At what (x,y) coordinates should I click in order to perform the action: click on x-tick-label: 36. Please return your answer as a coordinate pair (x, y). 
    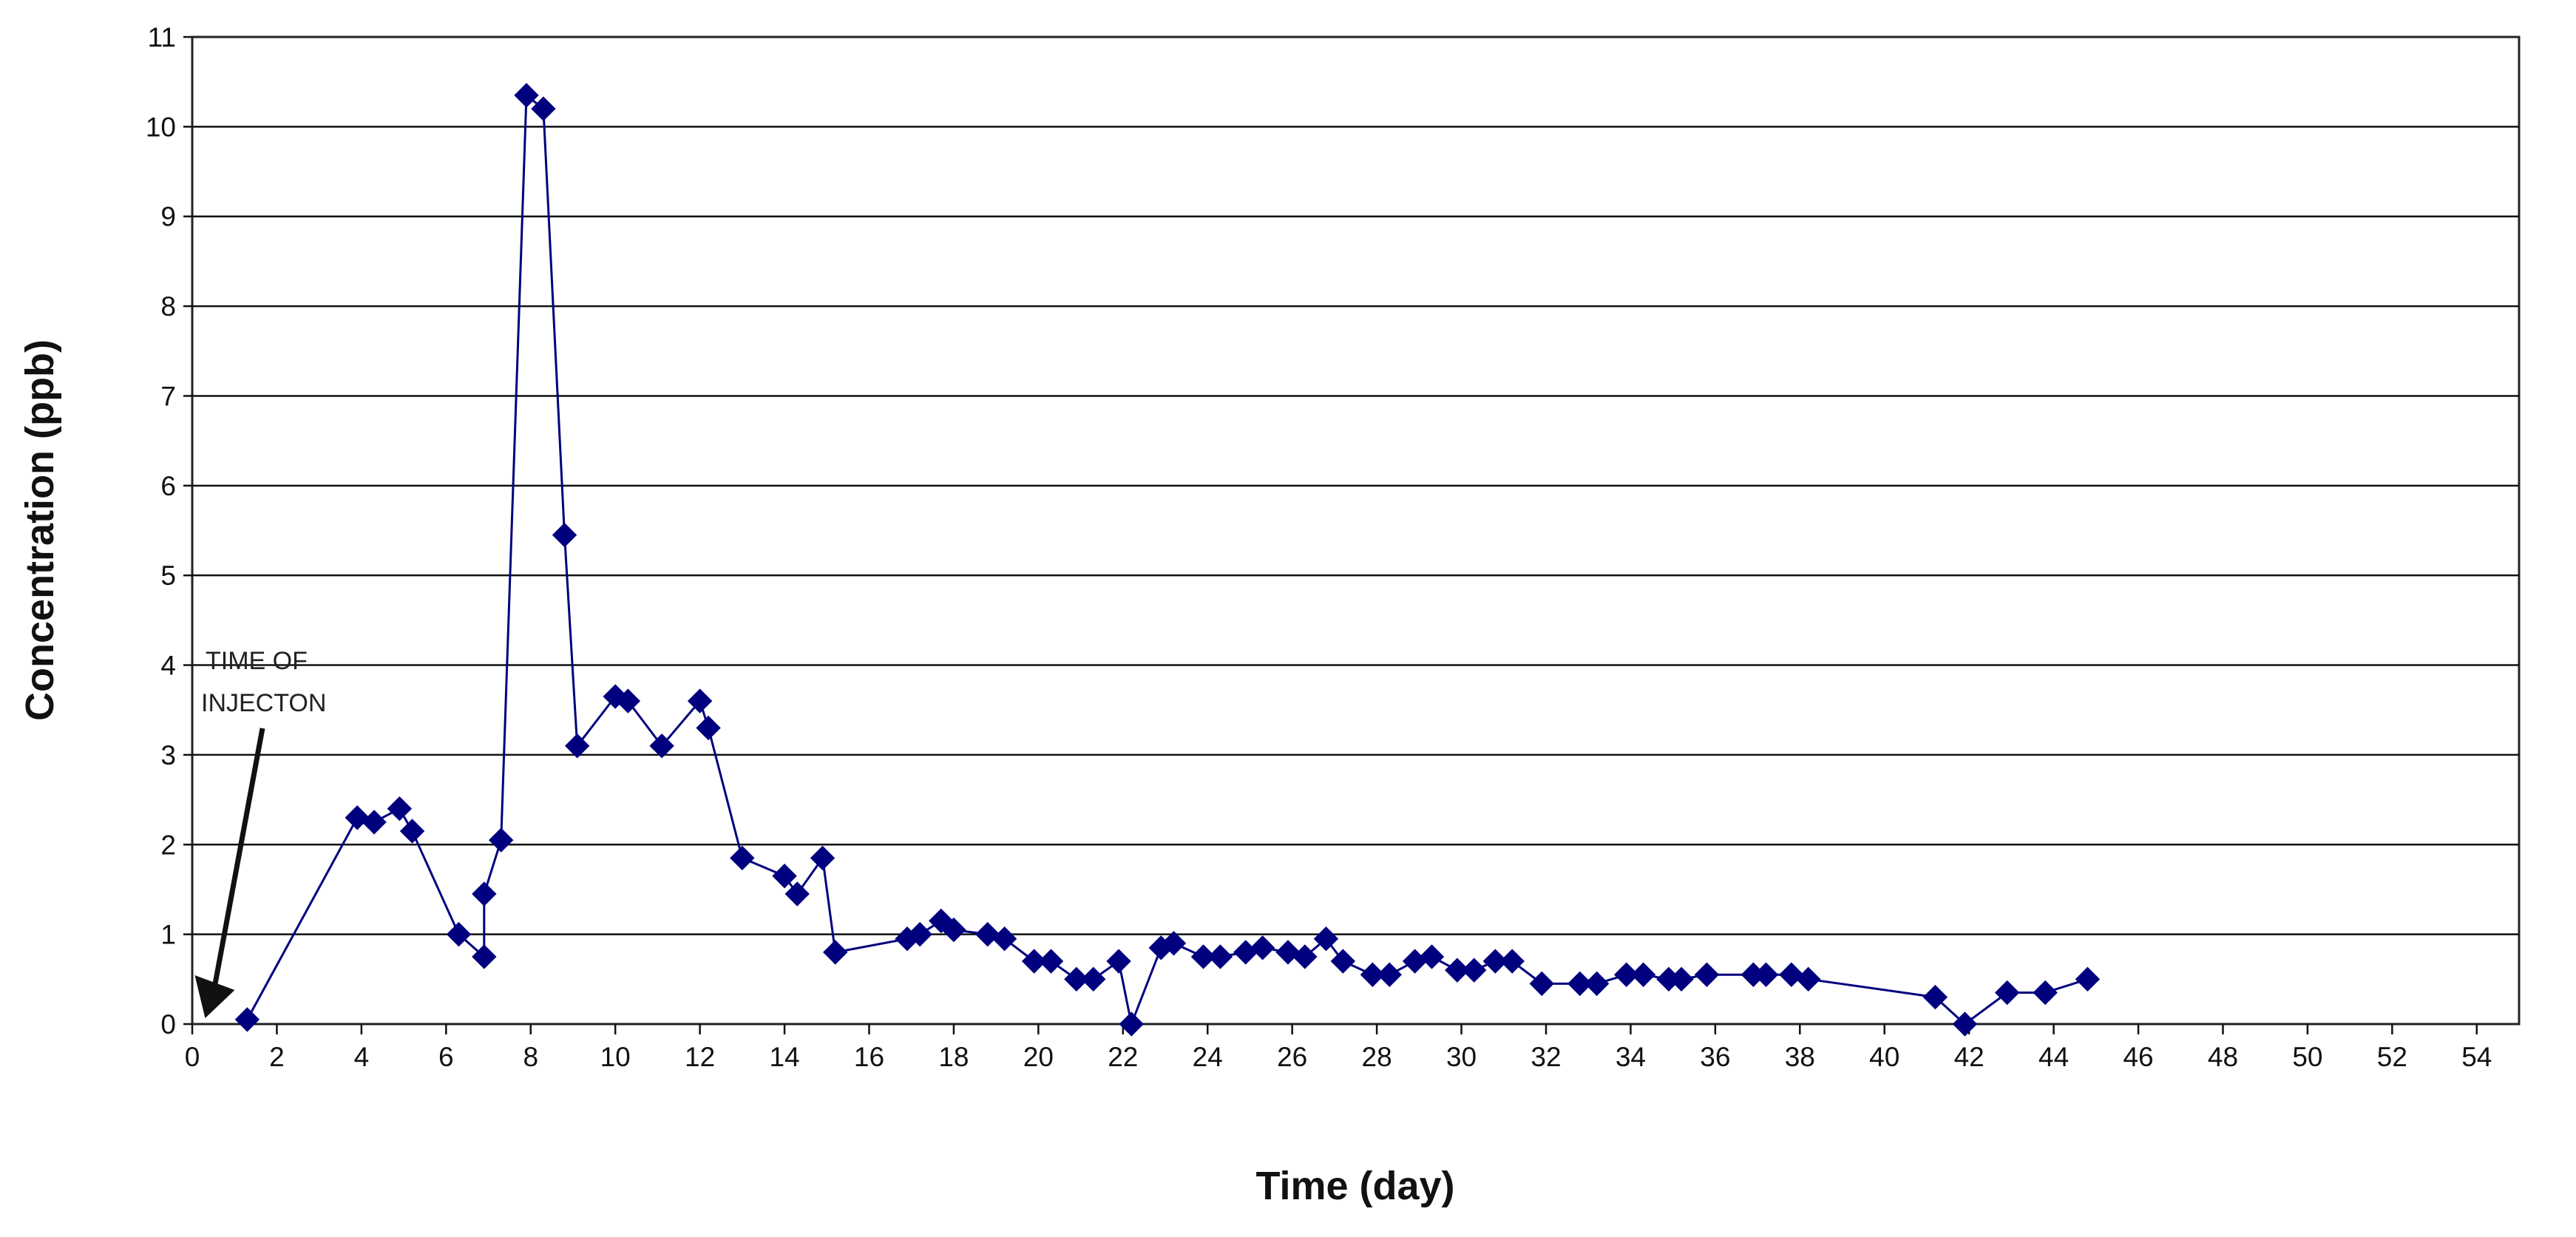
    Looking at the image, I should click on (1715, 1057).